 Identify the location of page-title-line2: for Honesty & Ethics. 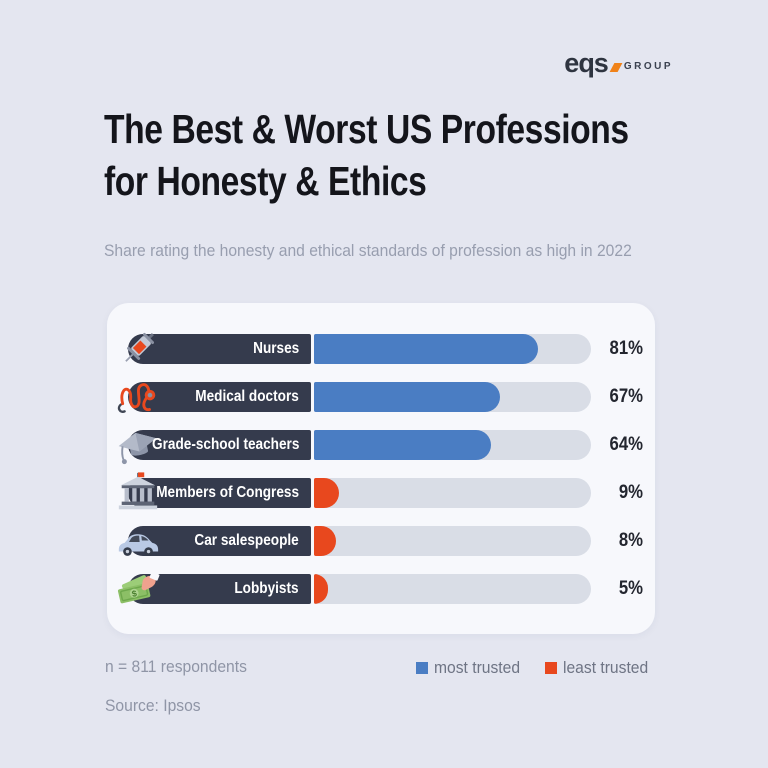
(265, 181).